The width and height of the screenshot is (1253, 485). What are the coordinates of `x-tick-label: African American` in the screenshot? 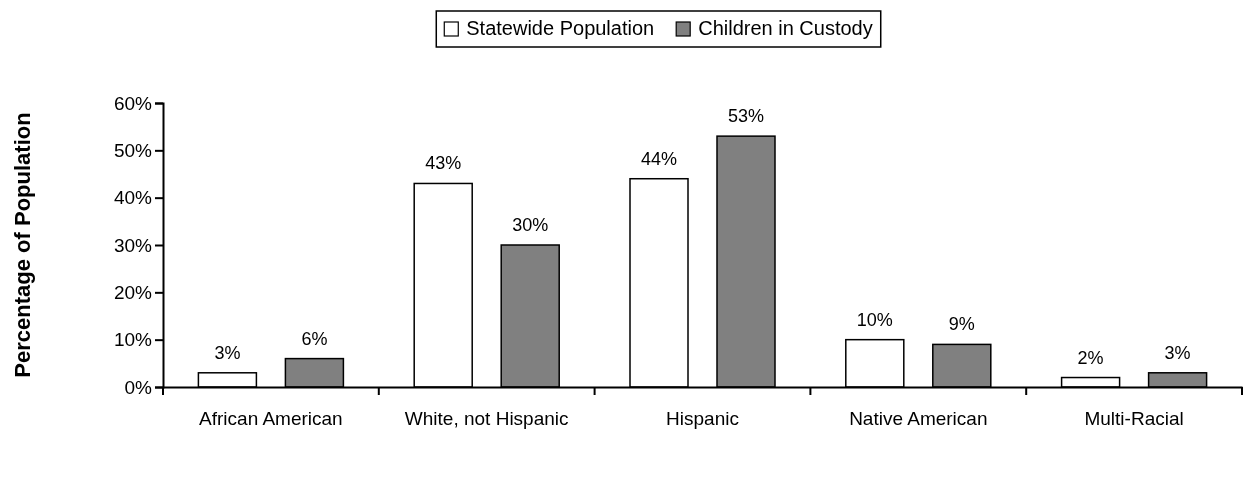 It's located at (271, 418).